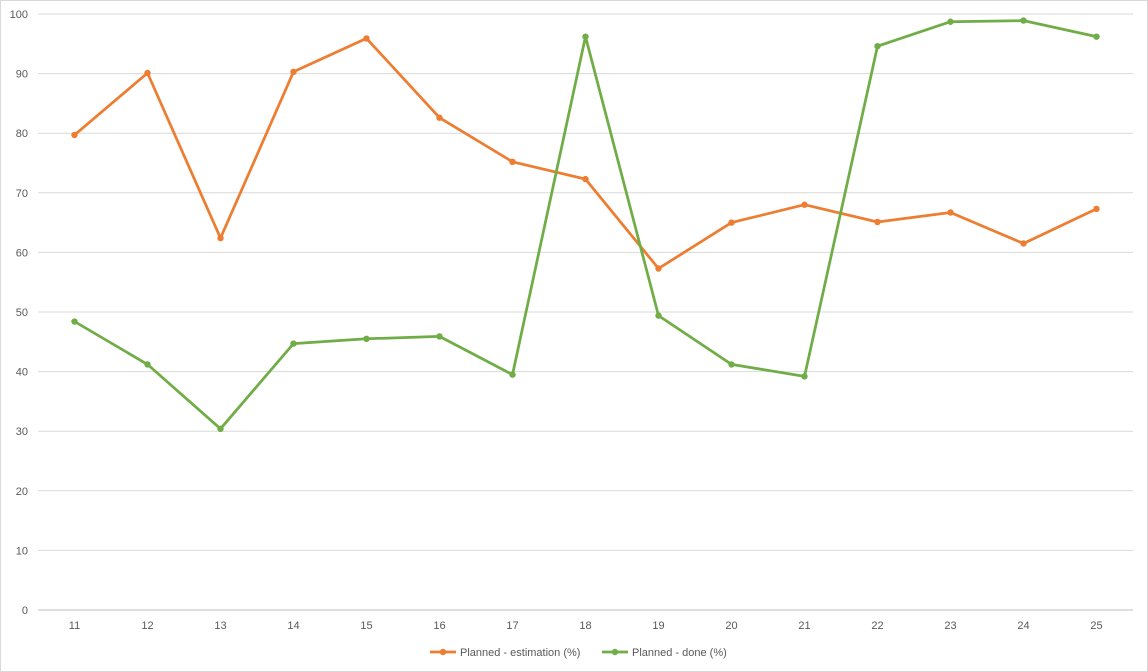  What do you see at coordinates (22, 253) in the screenshot?
I see `y-tick-label: 60` at bounding box center [22, 253].